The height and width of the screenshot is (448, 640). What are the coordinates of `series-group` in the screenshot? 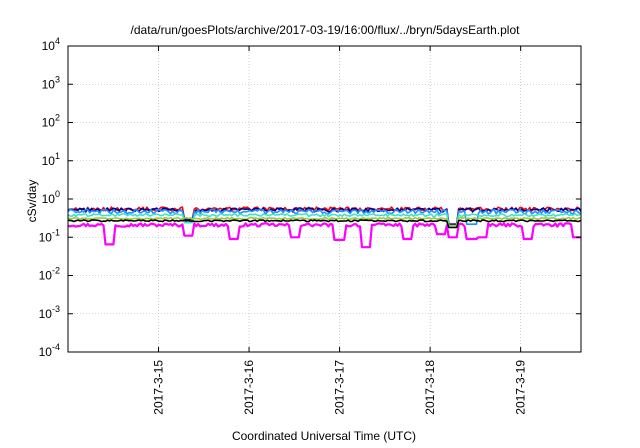 It's located at (324, 227).